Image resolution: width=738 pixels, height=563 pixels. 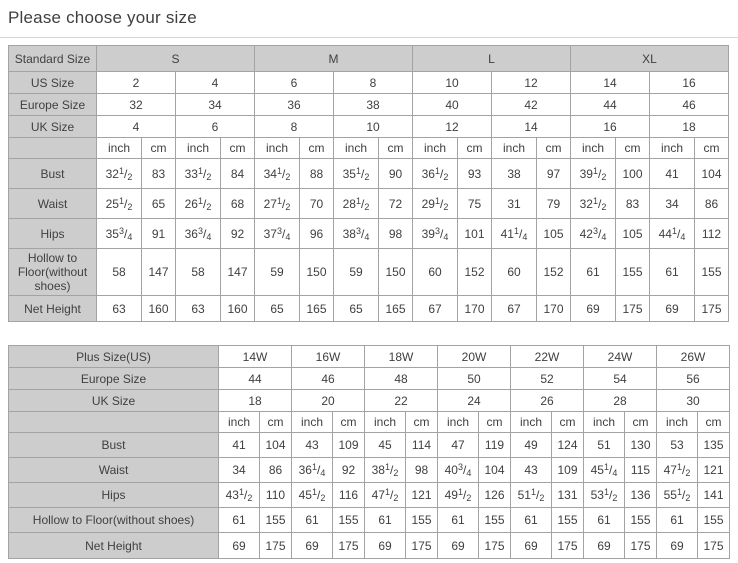 What do you see at coordinates (239, 470) in the screenshot?
I see `measure-value: 34` at bounding box center [239, 470].